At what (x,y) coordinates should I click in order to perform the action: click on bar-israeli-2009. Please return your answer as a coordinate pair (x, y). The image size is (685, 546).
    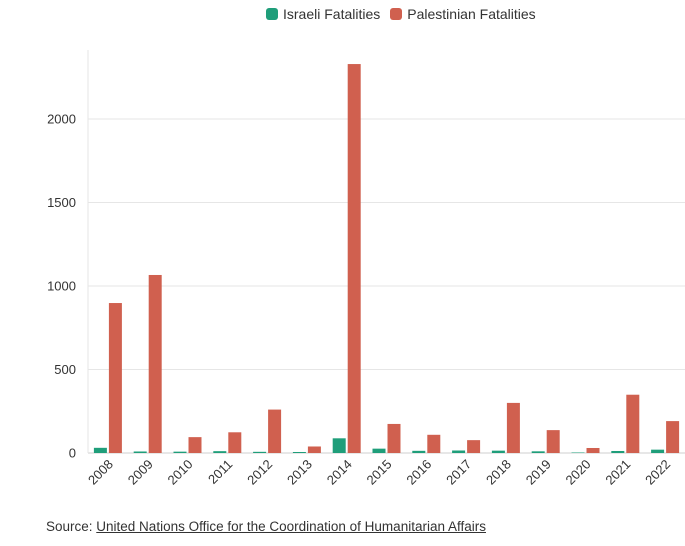
    Looking at the image, I should click on (140, 452).